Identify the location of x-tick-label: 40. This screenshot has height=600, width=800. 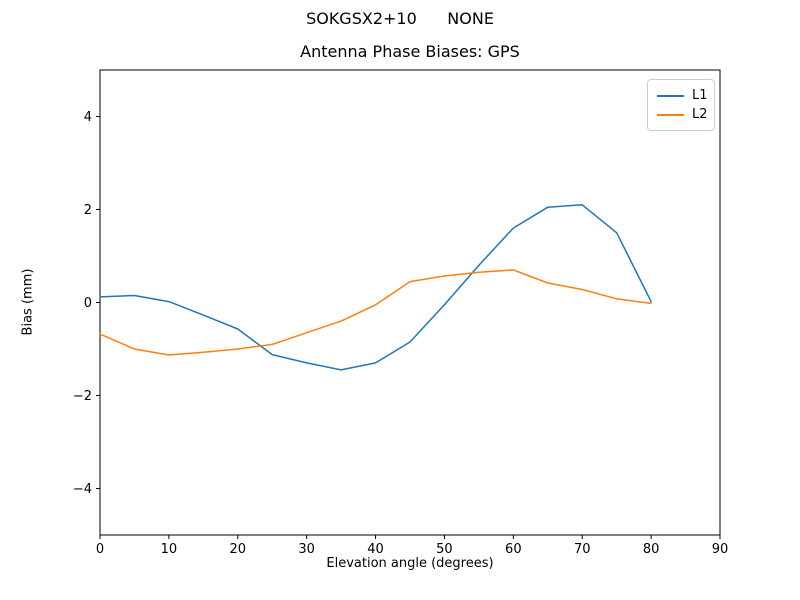
(375, 549).